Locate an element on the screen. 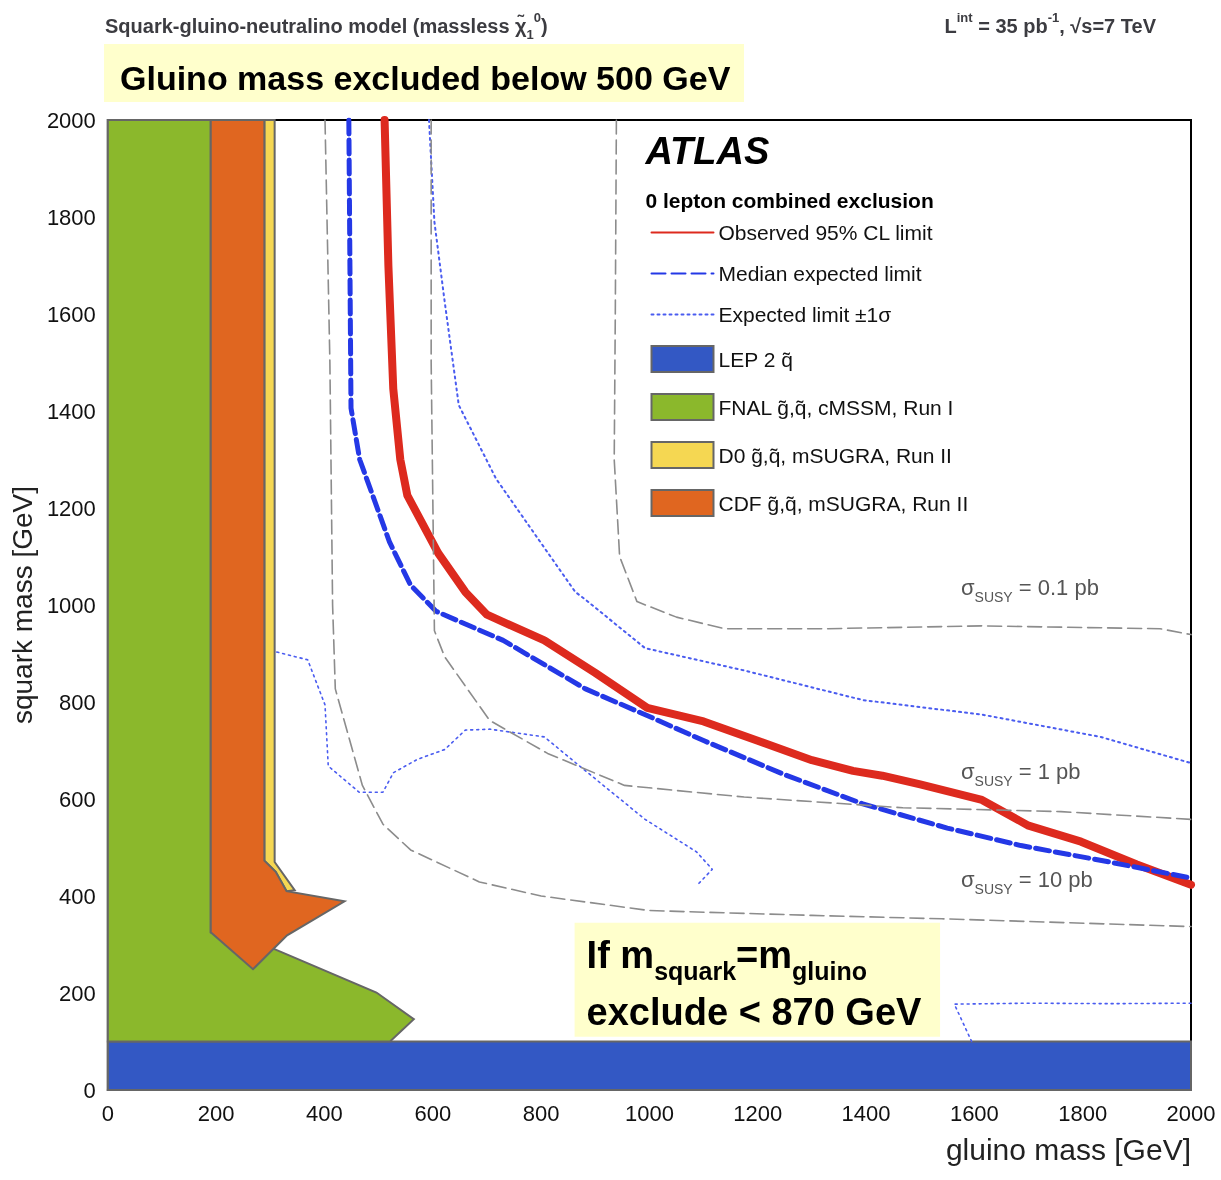  legend-label: Median expected limit is located at coordinates (820, 273).